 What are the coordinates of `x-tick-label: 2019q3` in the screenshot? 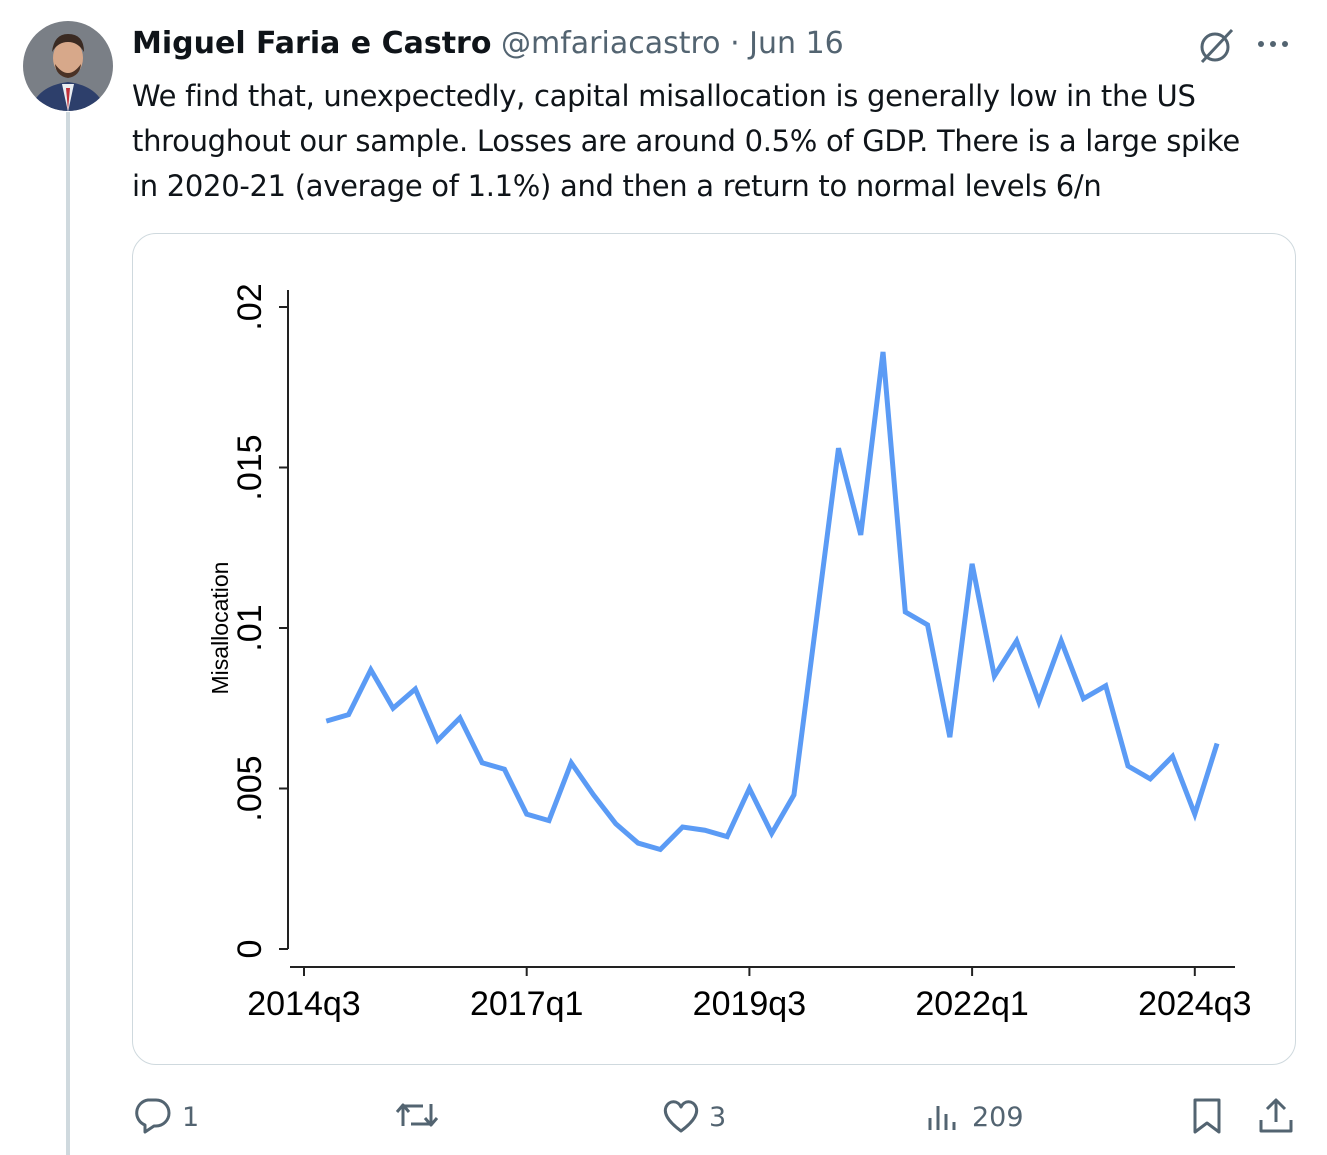 It's located at (749, 1004).